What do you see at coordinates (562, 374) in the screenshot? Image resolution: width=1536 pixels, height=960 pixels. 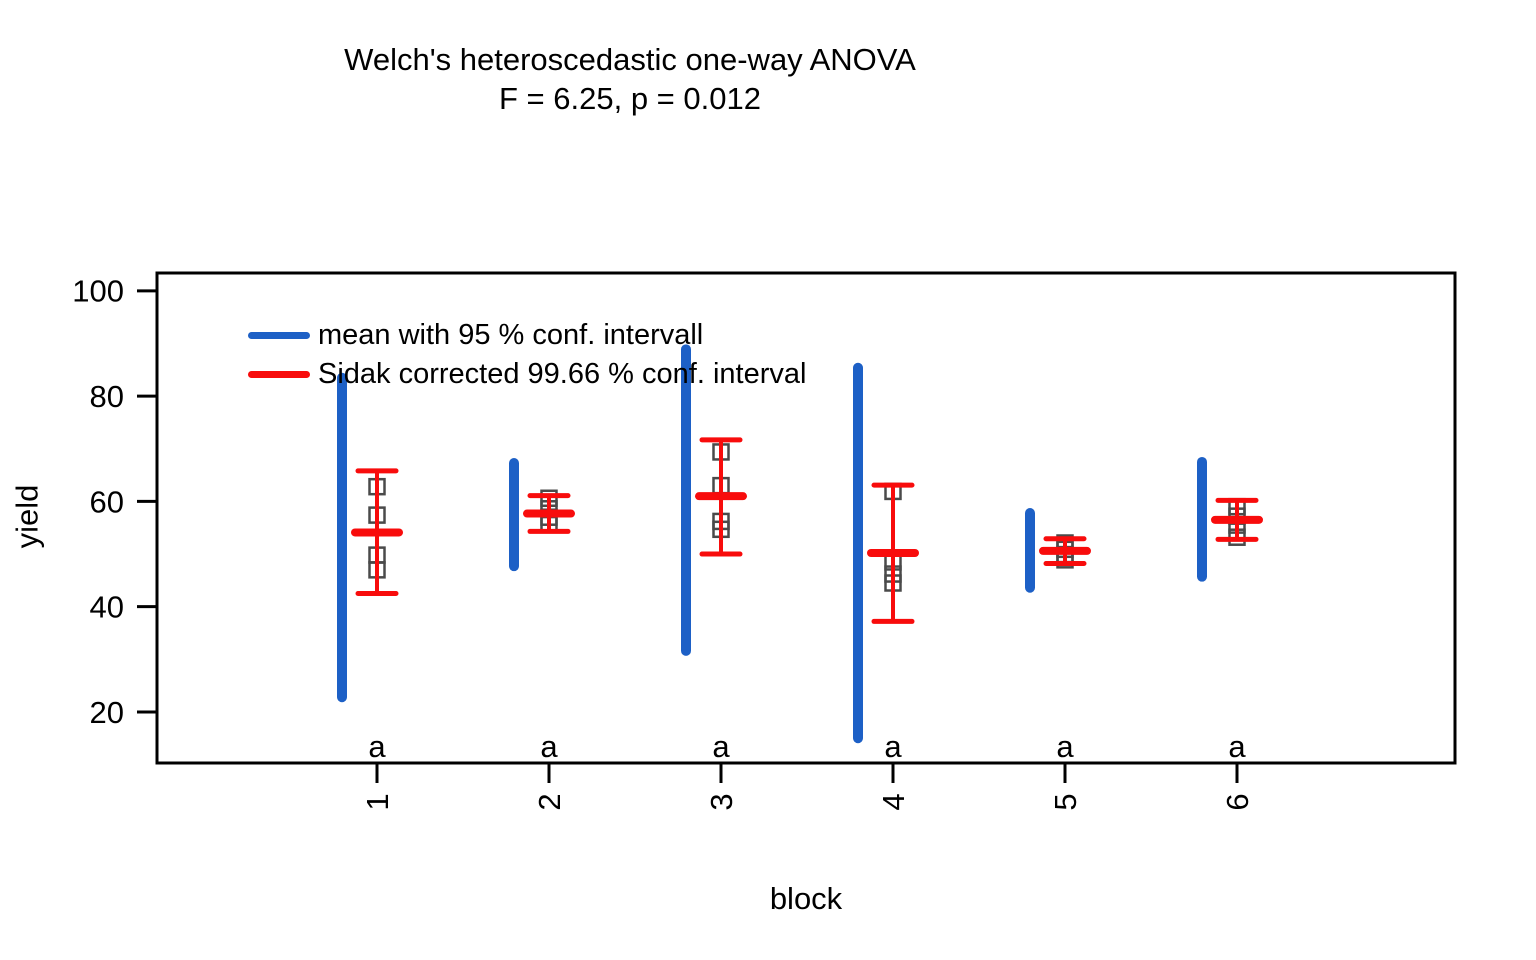 I see `legend-label-sidak: Sidak corrected 99.66 % conf. interval` at bounding box center [562, 374].